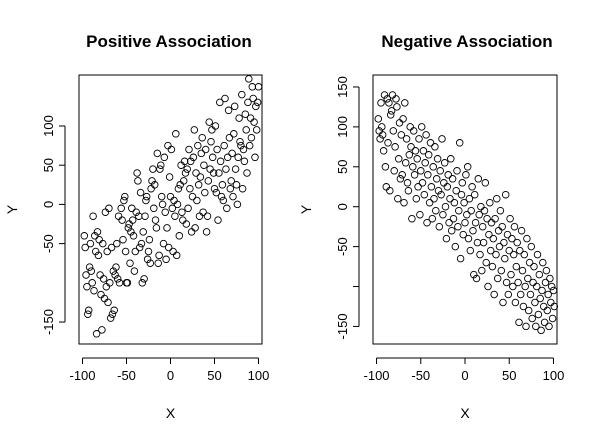  Describe the element at coordinates (169, 41) in the screenshot. I see `panel-1-title: Positive Association` at that location.